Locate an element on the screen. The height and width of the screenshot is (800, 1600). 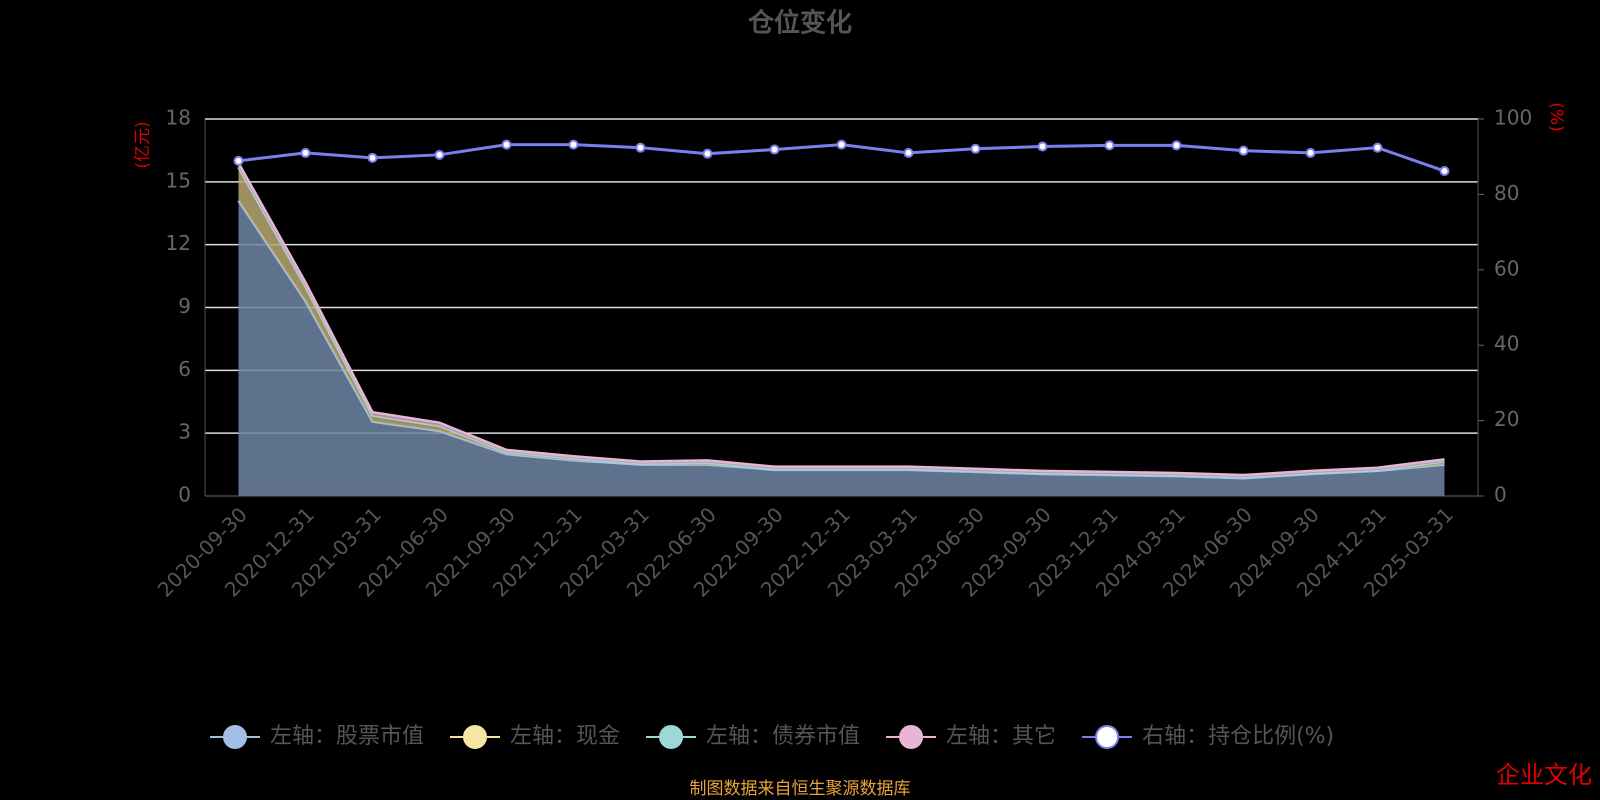
legend-item: 左轴：股票市值 is located at coordinates (317, 736).